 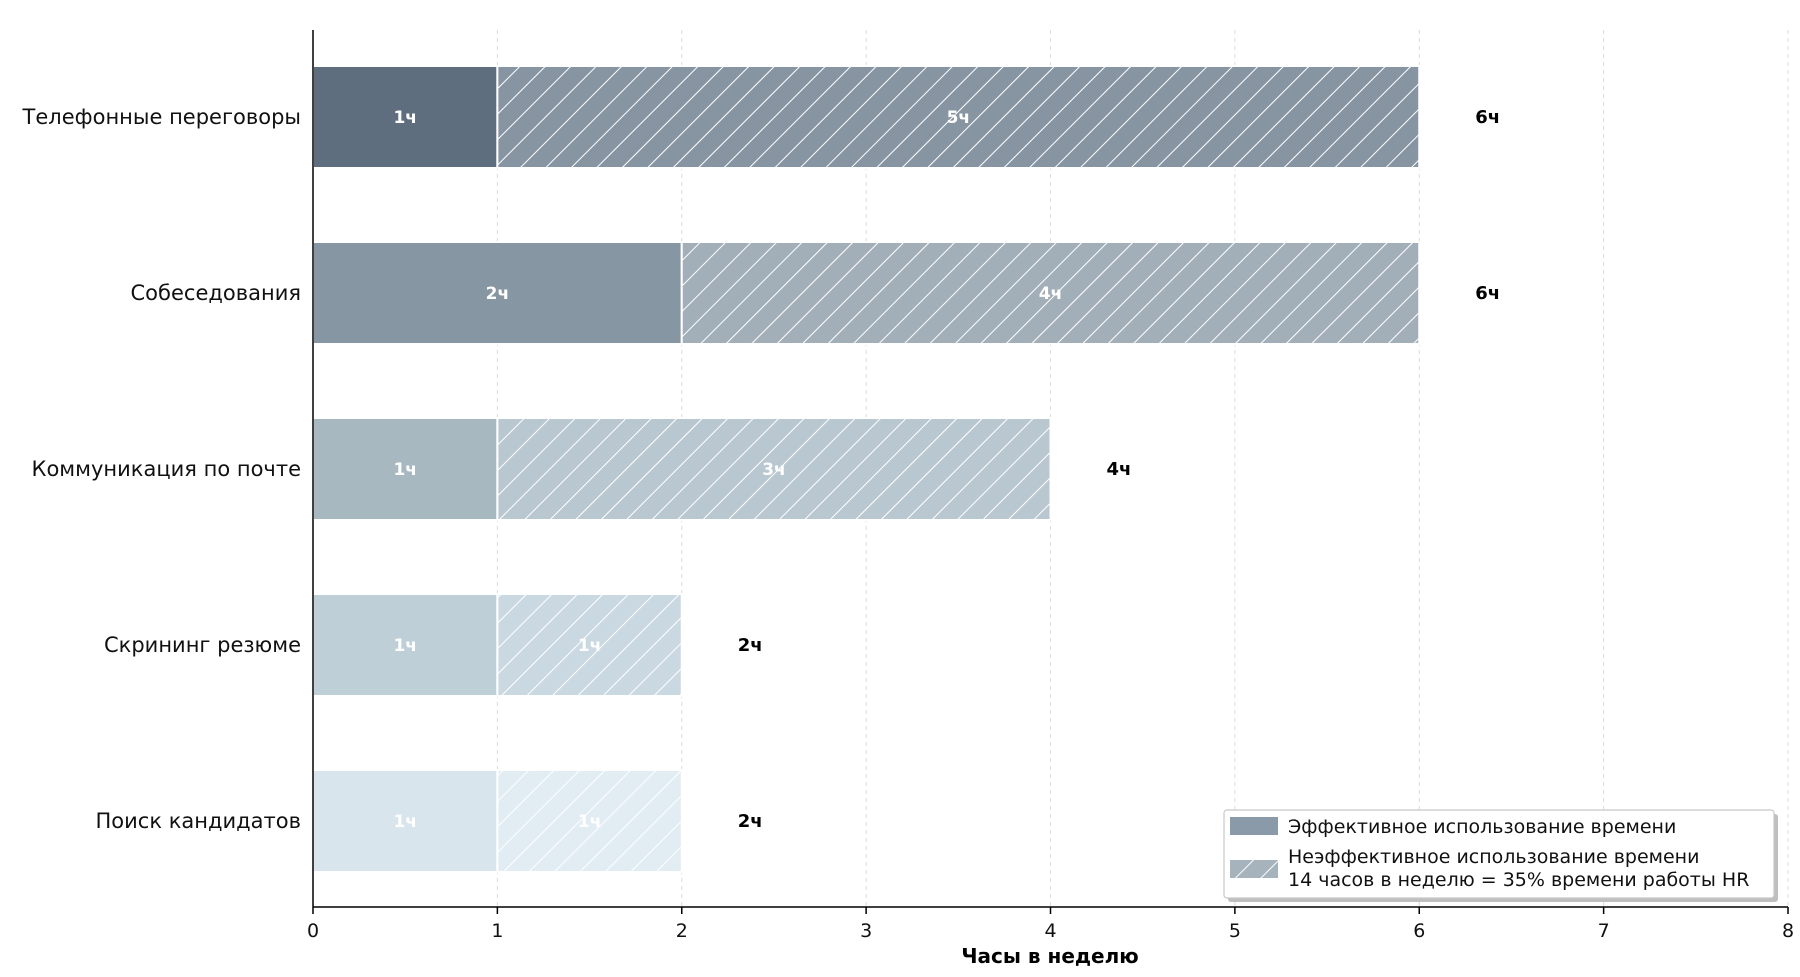 What do you see at coordinates (202, 645) in the screenshot?
I see `category-label: Скрининг резюме` at bounding box center [202, 645].